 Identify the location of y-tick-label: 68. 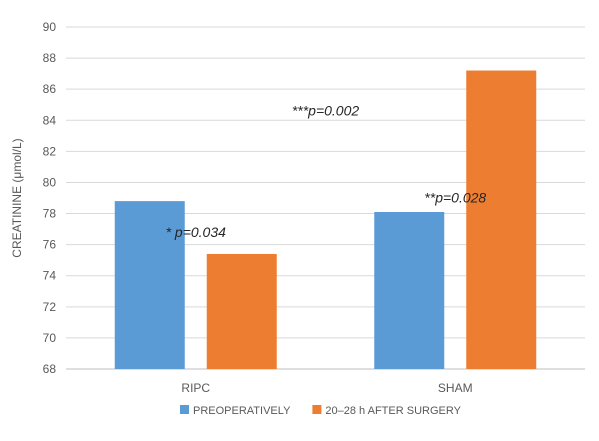
(50, 369).